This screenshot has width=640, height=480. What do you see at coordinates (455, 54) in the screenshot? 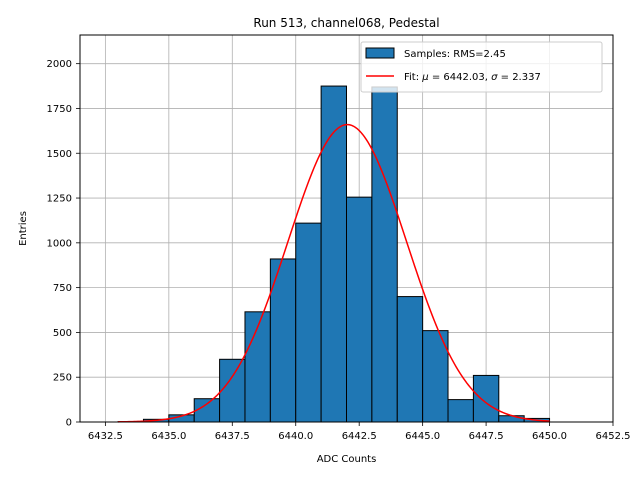
I see `legend-histogram-label: Samples: RMS=2.45` at bounding box center [455, 54].